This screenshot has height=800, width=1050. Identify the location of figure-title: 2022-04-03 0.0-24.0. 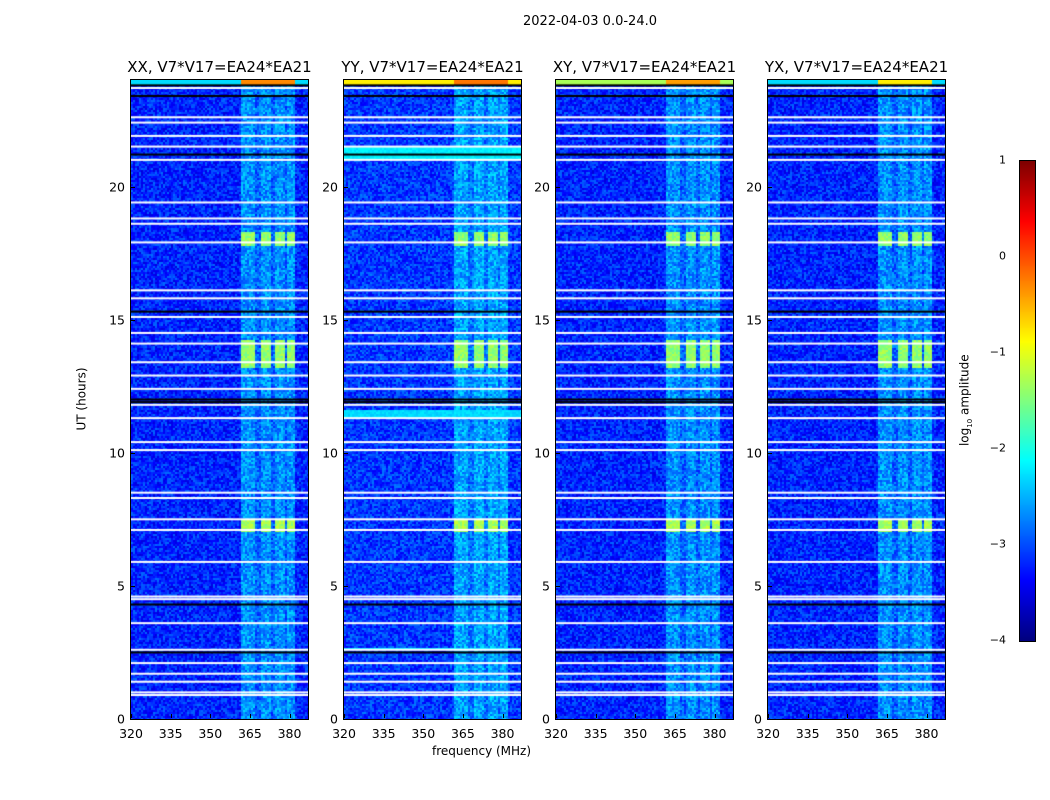
(590, 21).